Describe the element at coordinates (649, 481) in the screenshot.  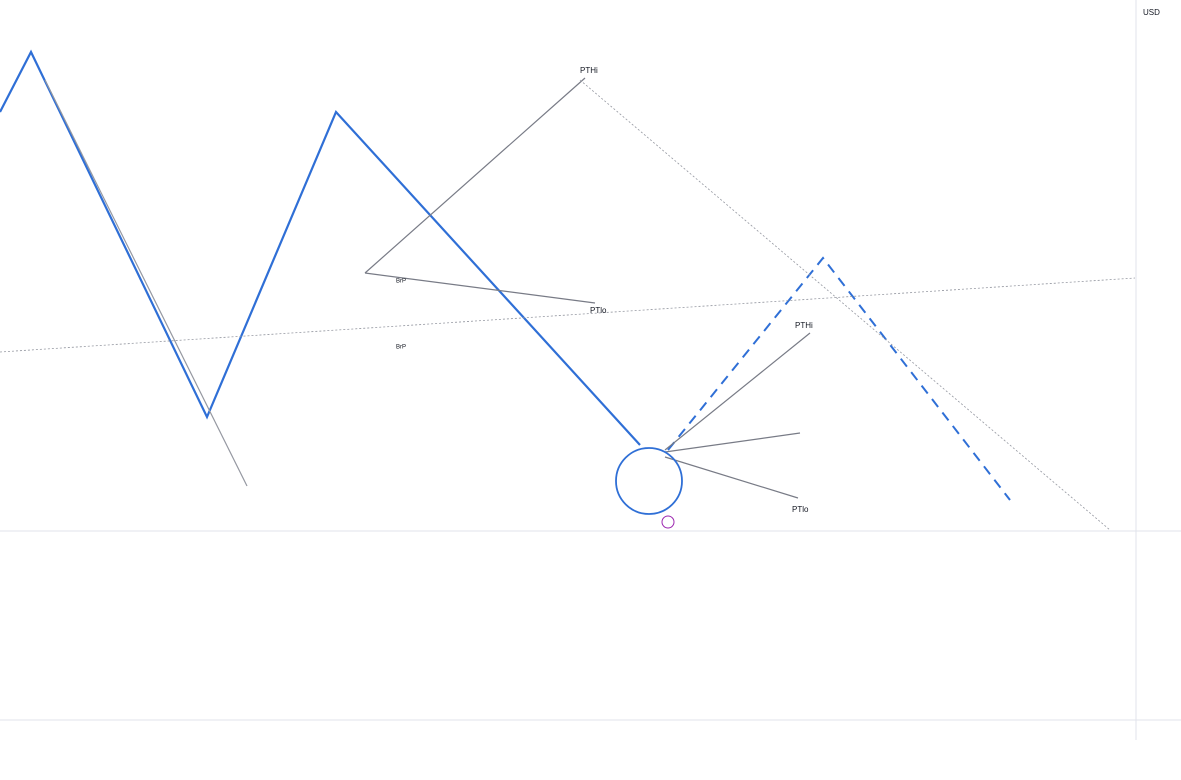
I see `highlight-circle` at that location.